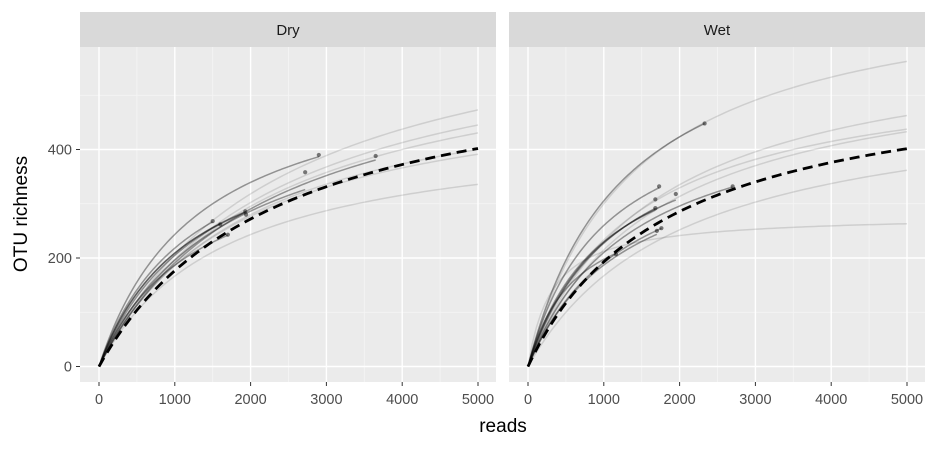 This screenshot has height=450, width=937. I want to click on x-axis-title: reads, so click(503, 426).